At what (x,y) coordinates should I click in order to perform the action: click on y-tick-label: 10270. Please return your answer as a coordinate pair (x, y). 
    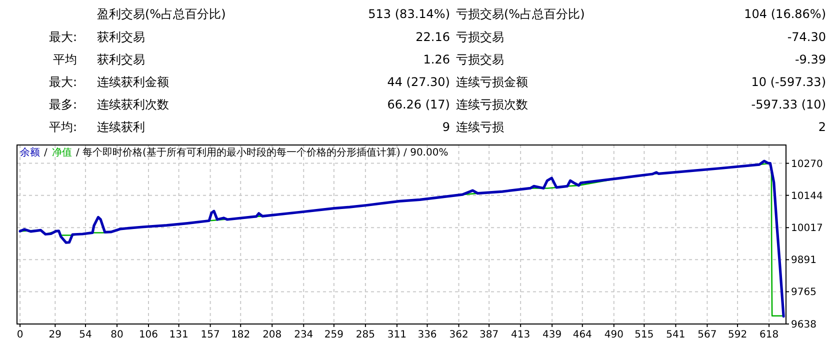
    Looking at the image, I should click on (807, 164).